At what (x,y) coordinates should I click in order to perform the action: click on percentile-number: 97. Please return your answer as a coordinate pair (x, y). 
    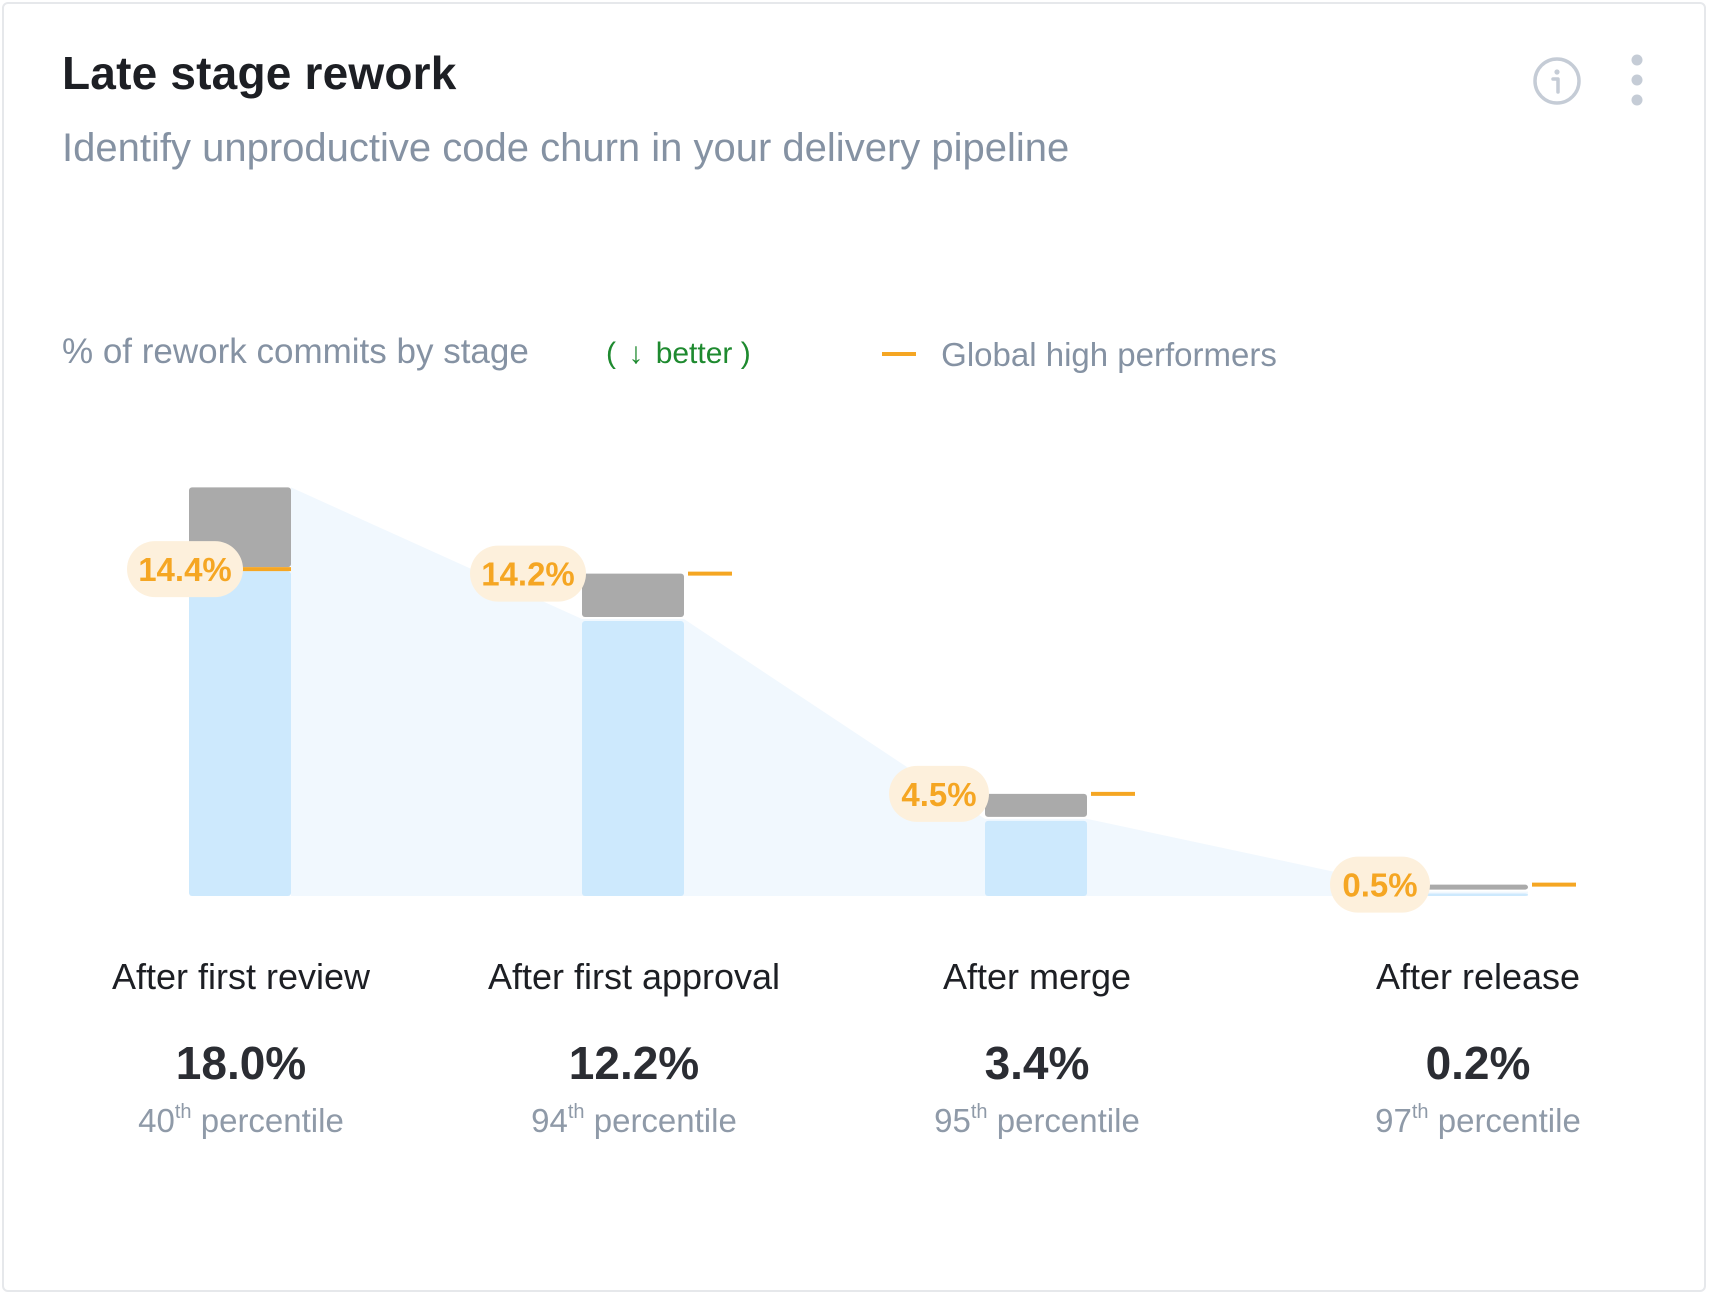
    Looking at the image, I should click on (1393, 1120).